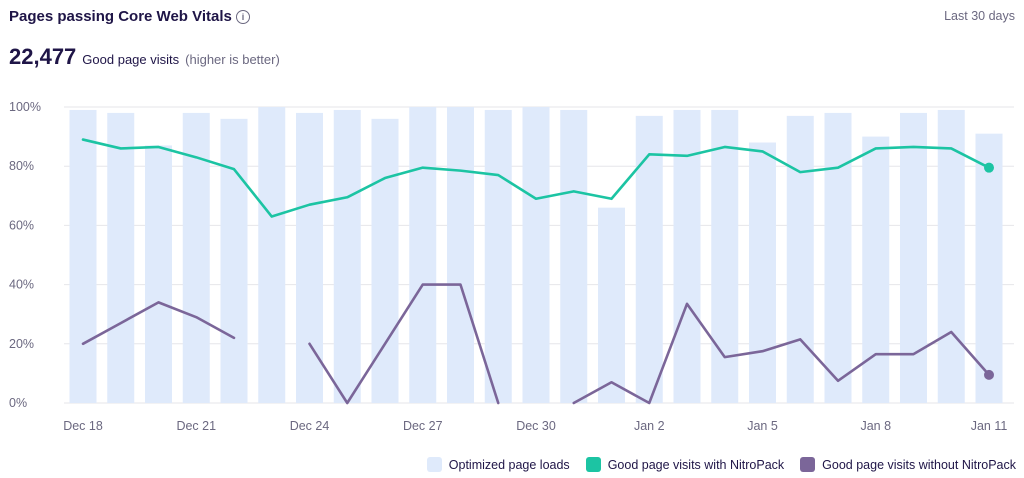  What do you see at coordinates (21, 344) in the screenshot?
I see `y-tick-label: 20%` at bounding box center [21, 344].